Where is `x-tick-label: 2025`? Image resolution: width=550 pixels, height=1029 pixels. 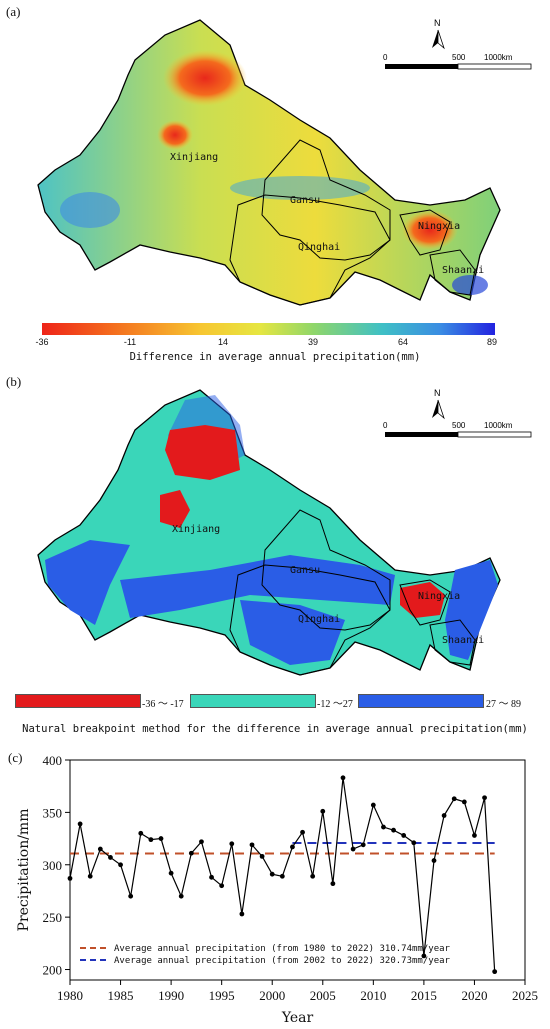
x-tick-label: 2025 is located at coordinates (525, 995).